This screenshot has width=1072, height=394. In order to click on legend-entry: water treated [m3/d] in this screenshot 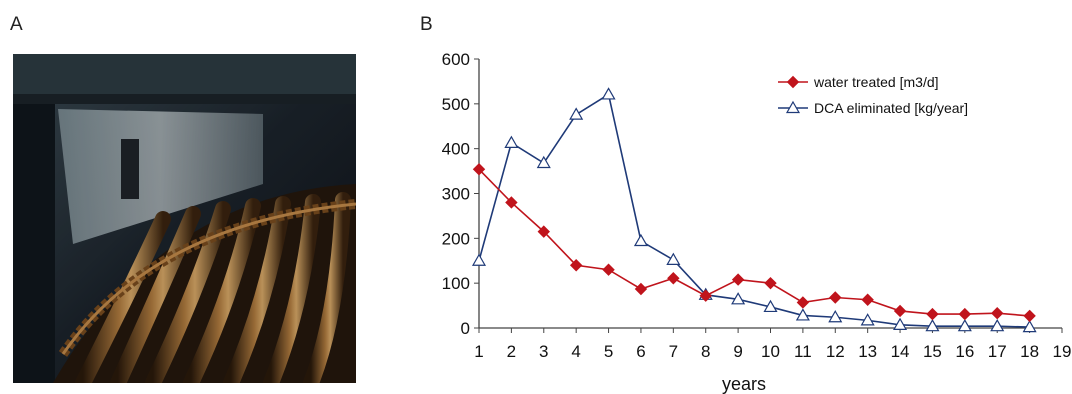, I will do `click(876, 82)`.